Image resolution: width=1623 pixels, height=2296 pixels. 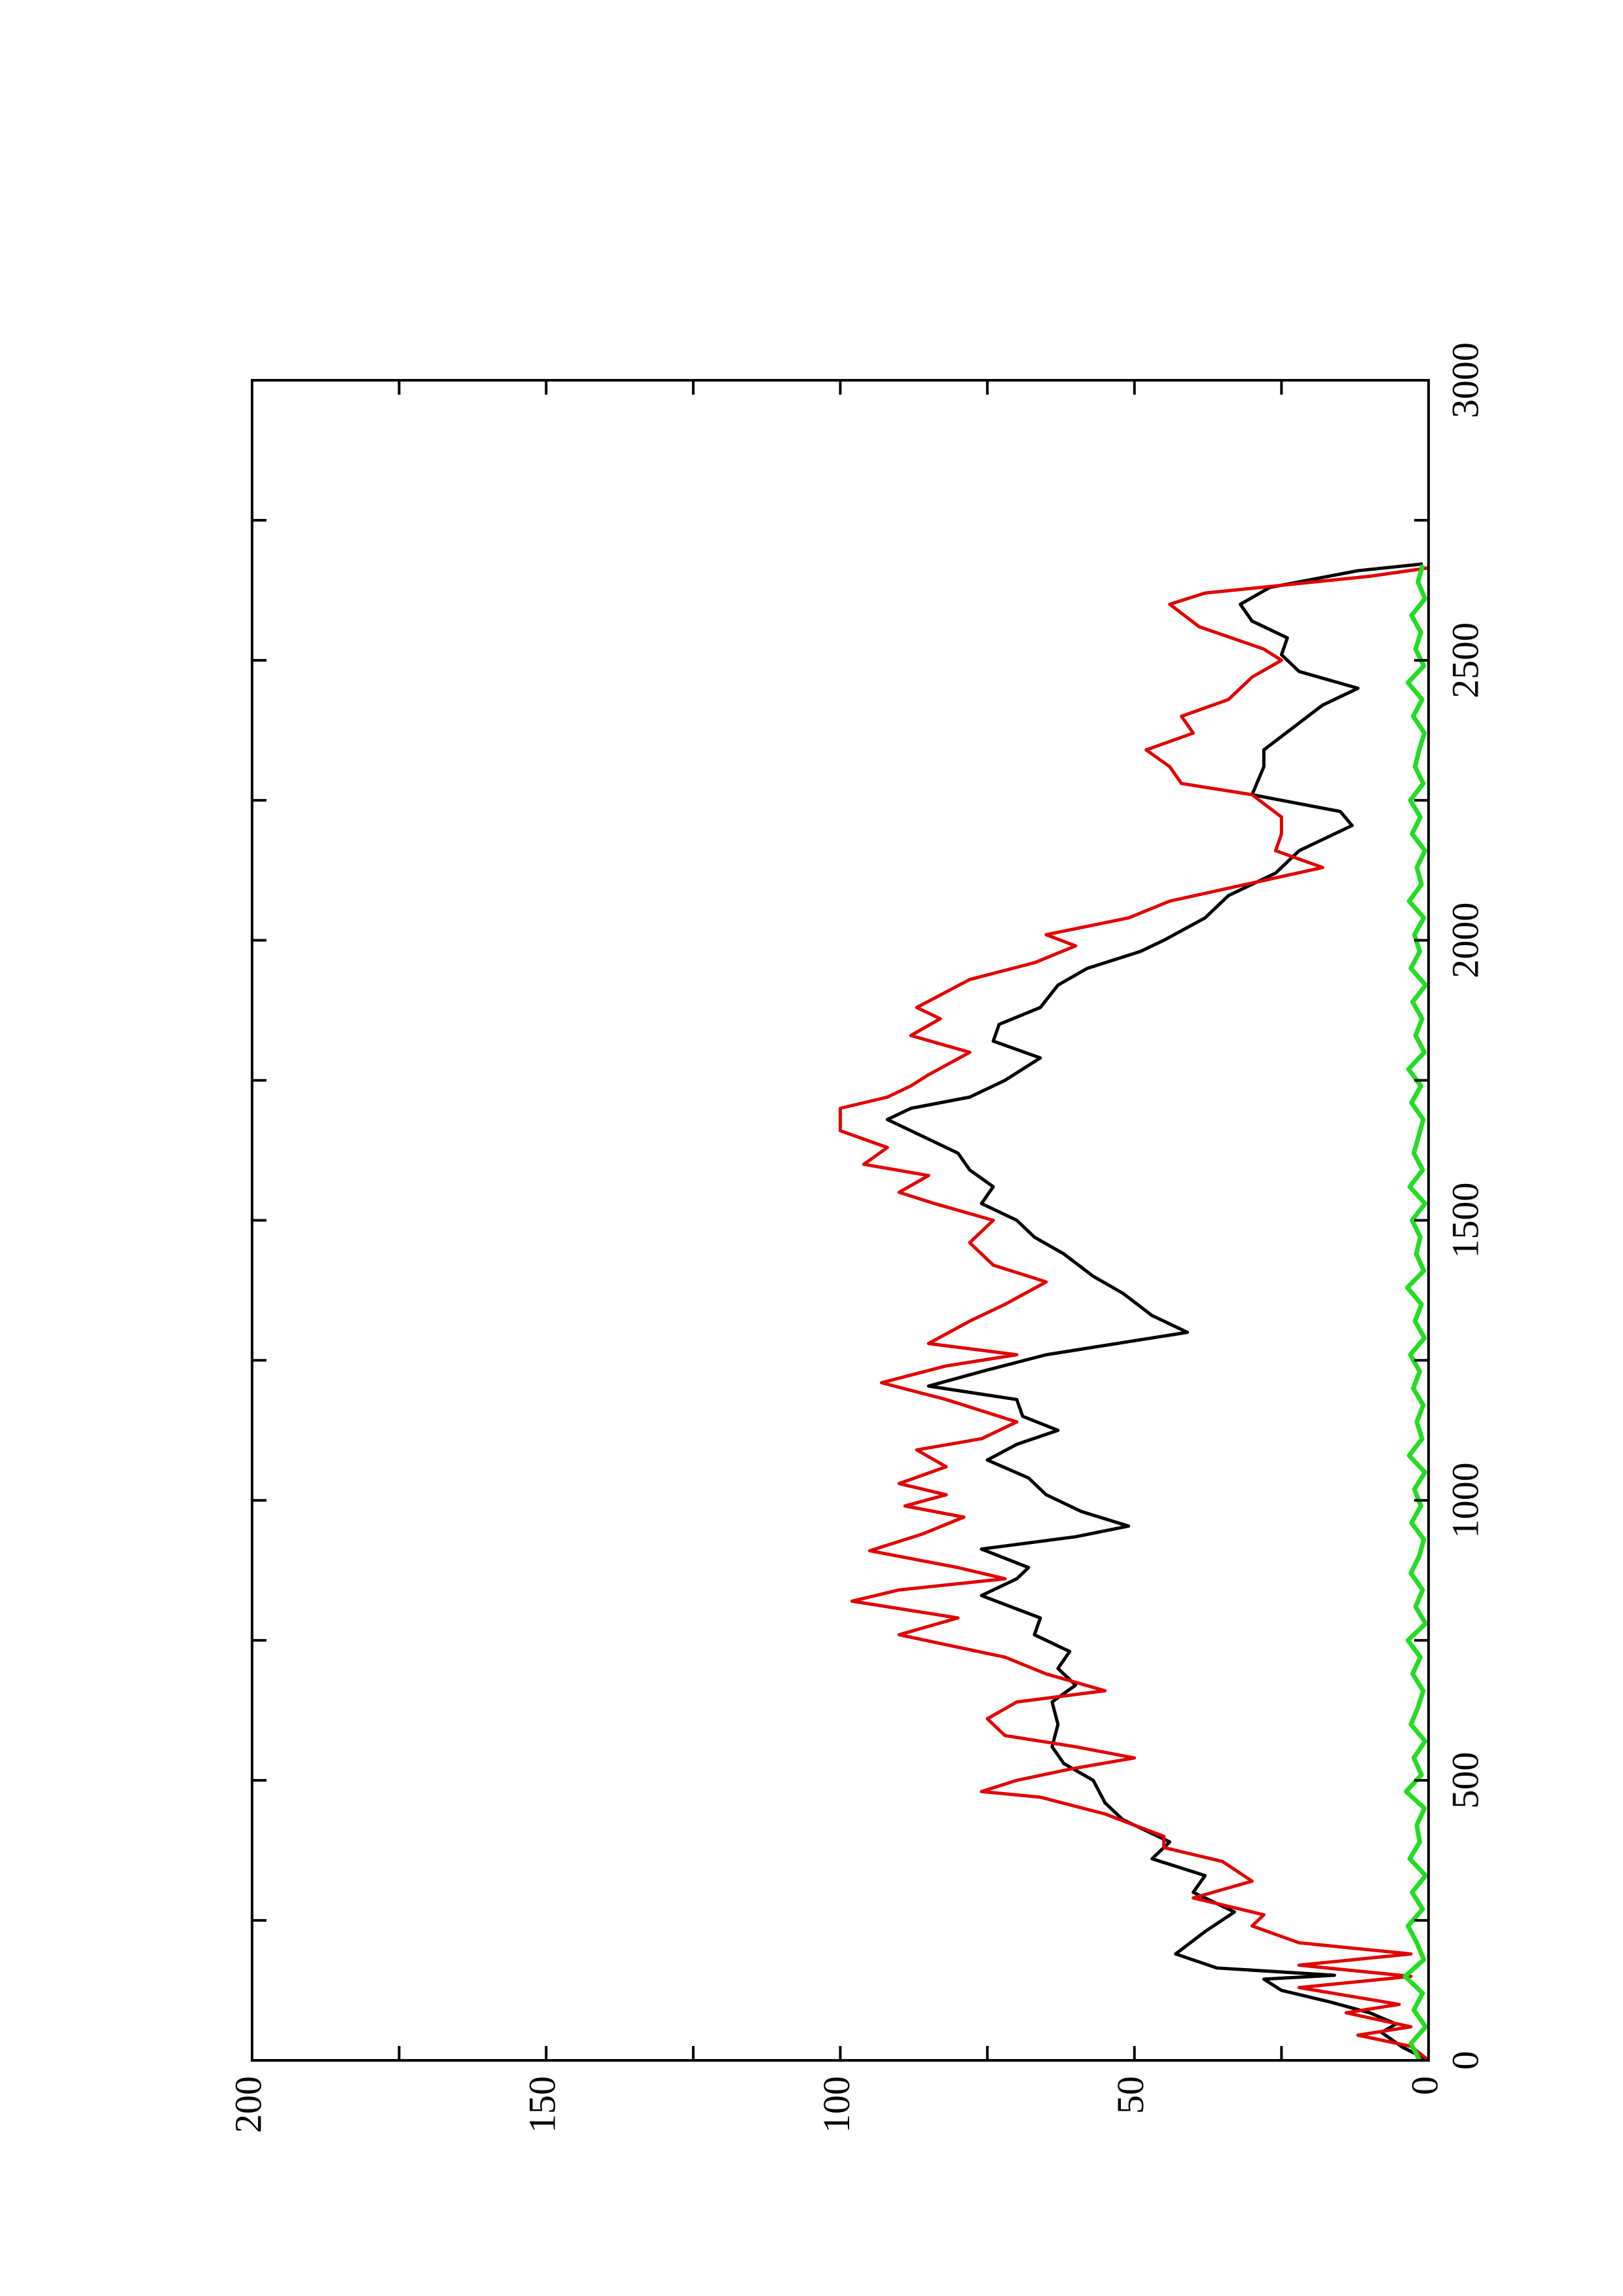 What do you see at coordinates (1465, 660) in the screenshot?
I see `x-tick-label: 2500` at bounding box center [1465, 660].